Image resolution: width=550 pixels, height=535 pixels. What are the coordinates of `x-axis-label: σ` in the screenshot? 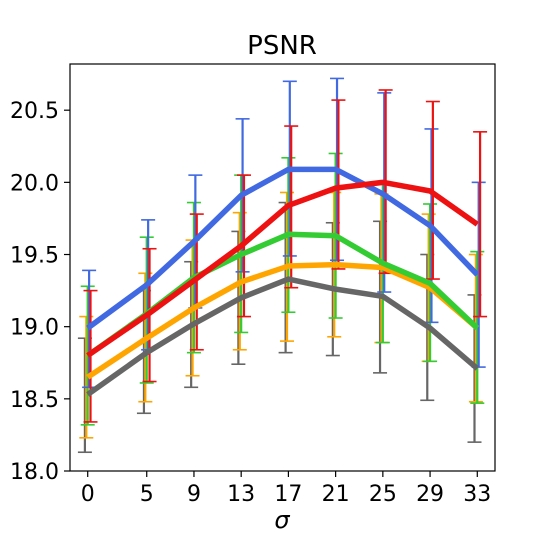 It's located at (282, 518).